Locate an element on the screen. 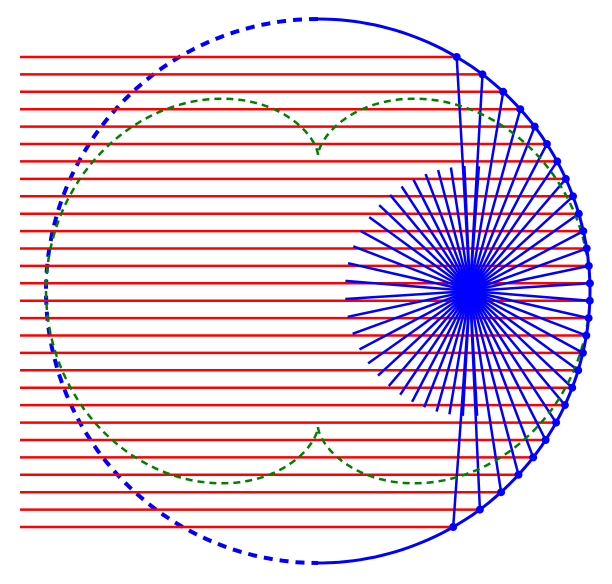 This screenshot has height=584, width=612. reflected-ray is located at coordinates (479, 273).